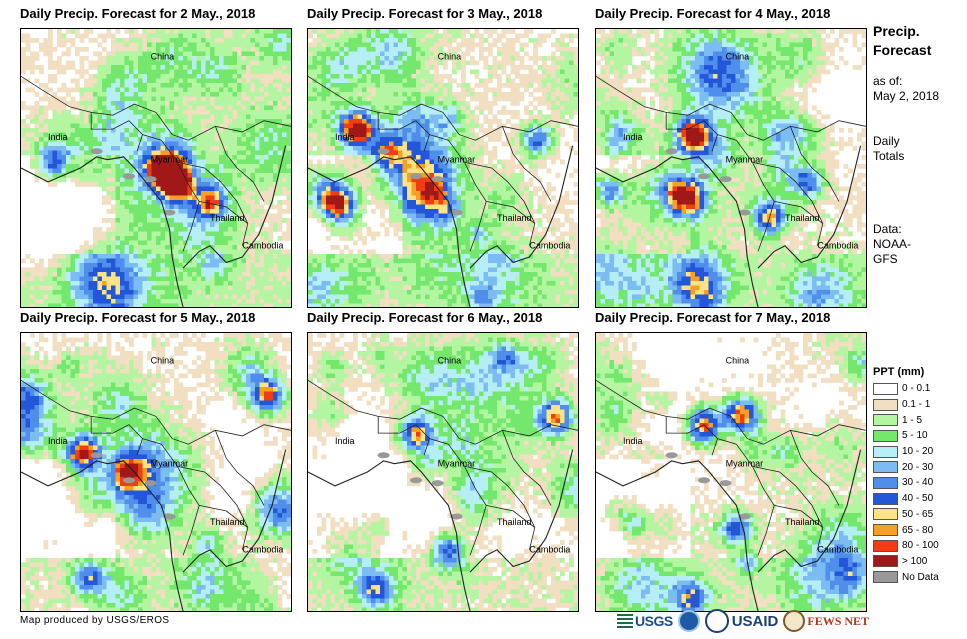 This screenshot has height=639, width=967. Describe the element at coordinates (885, 259) in the screenshot. I see `data-source-line2: GFS` at that location.